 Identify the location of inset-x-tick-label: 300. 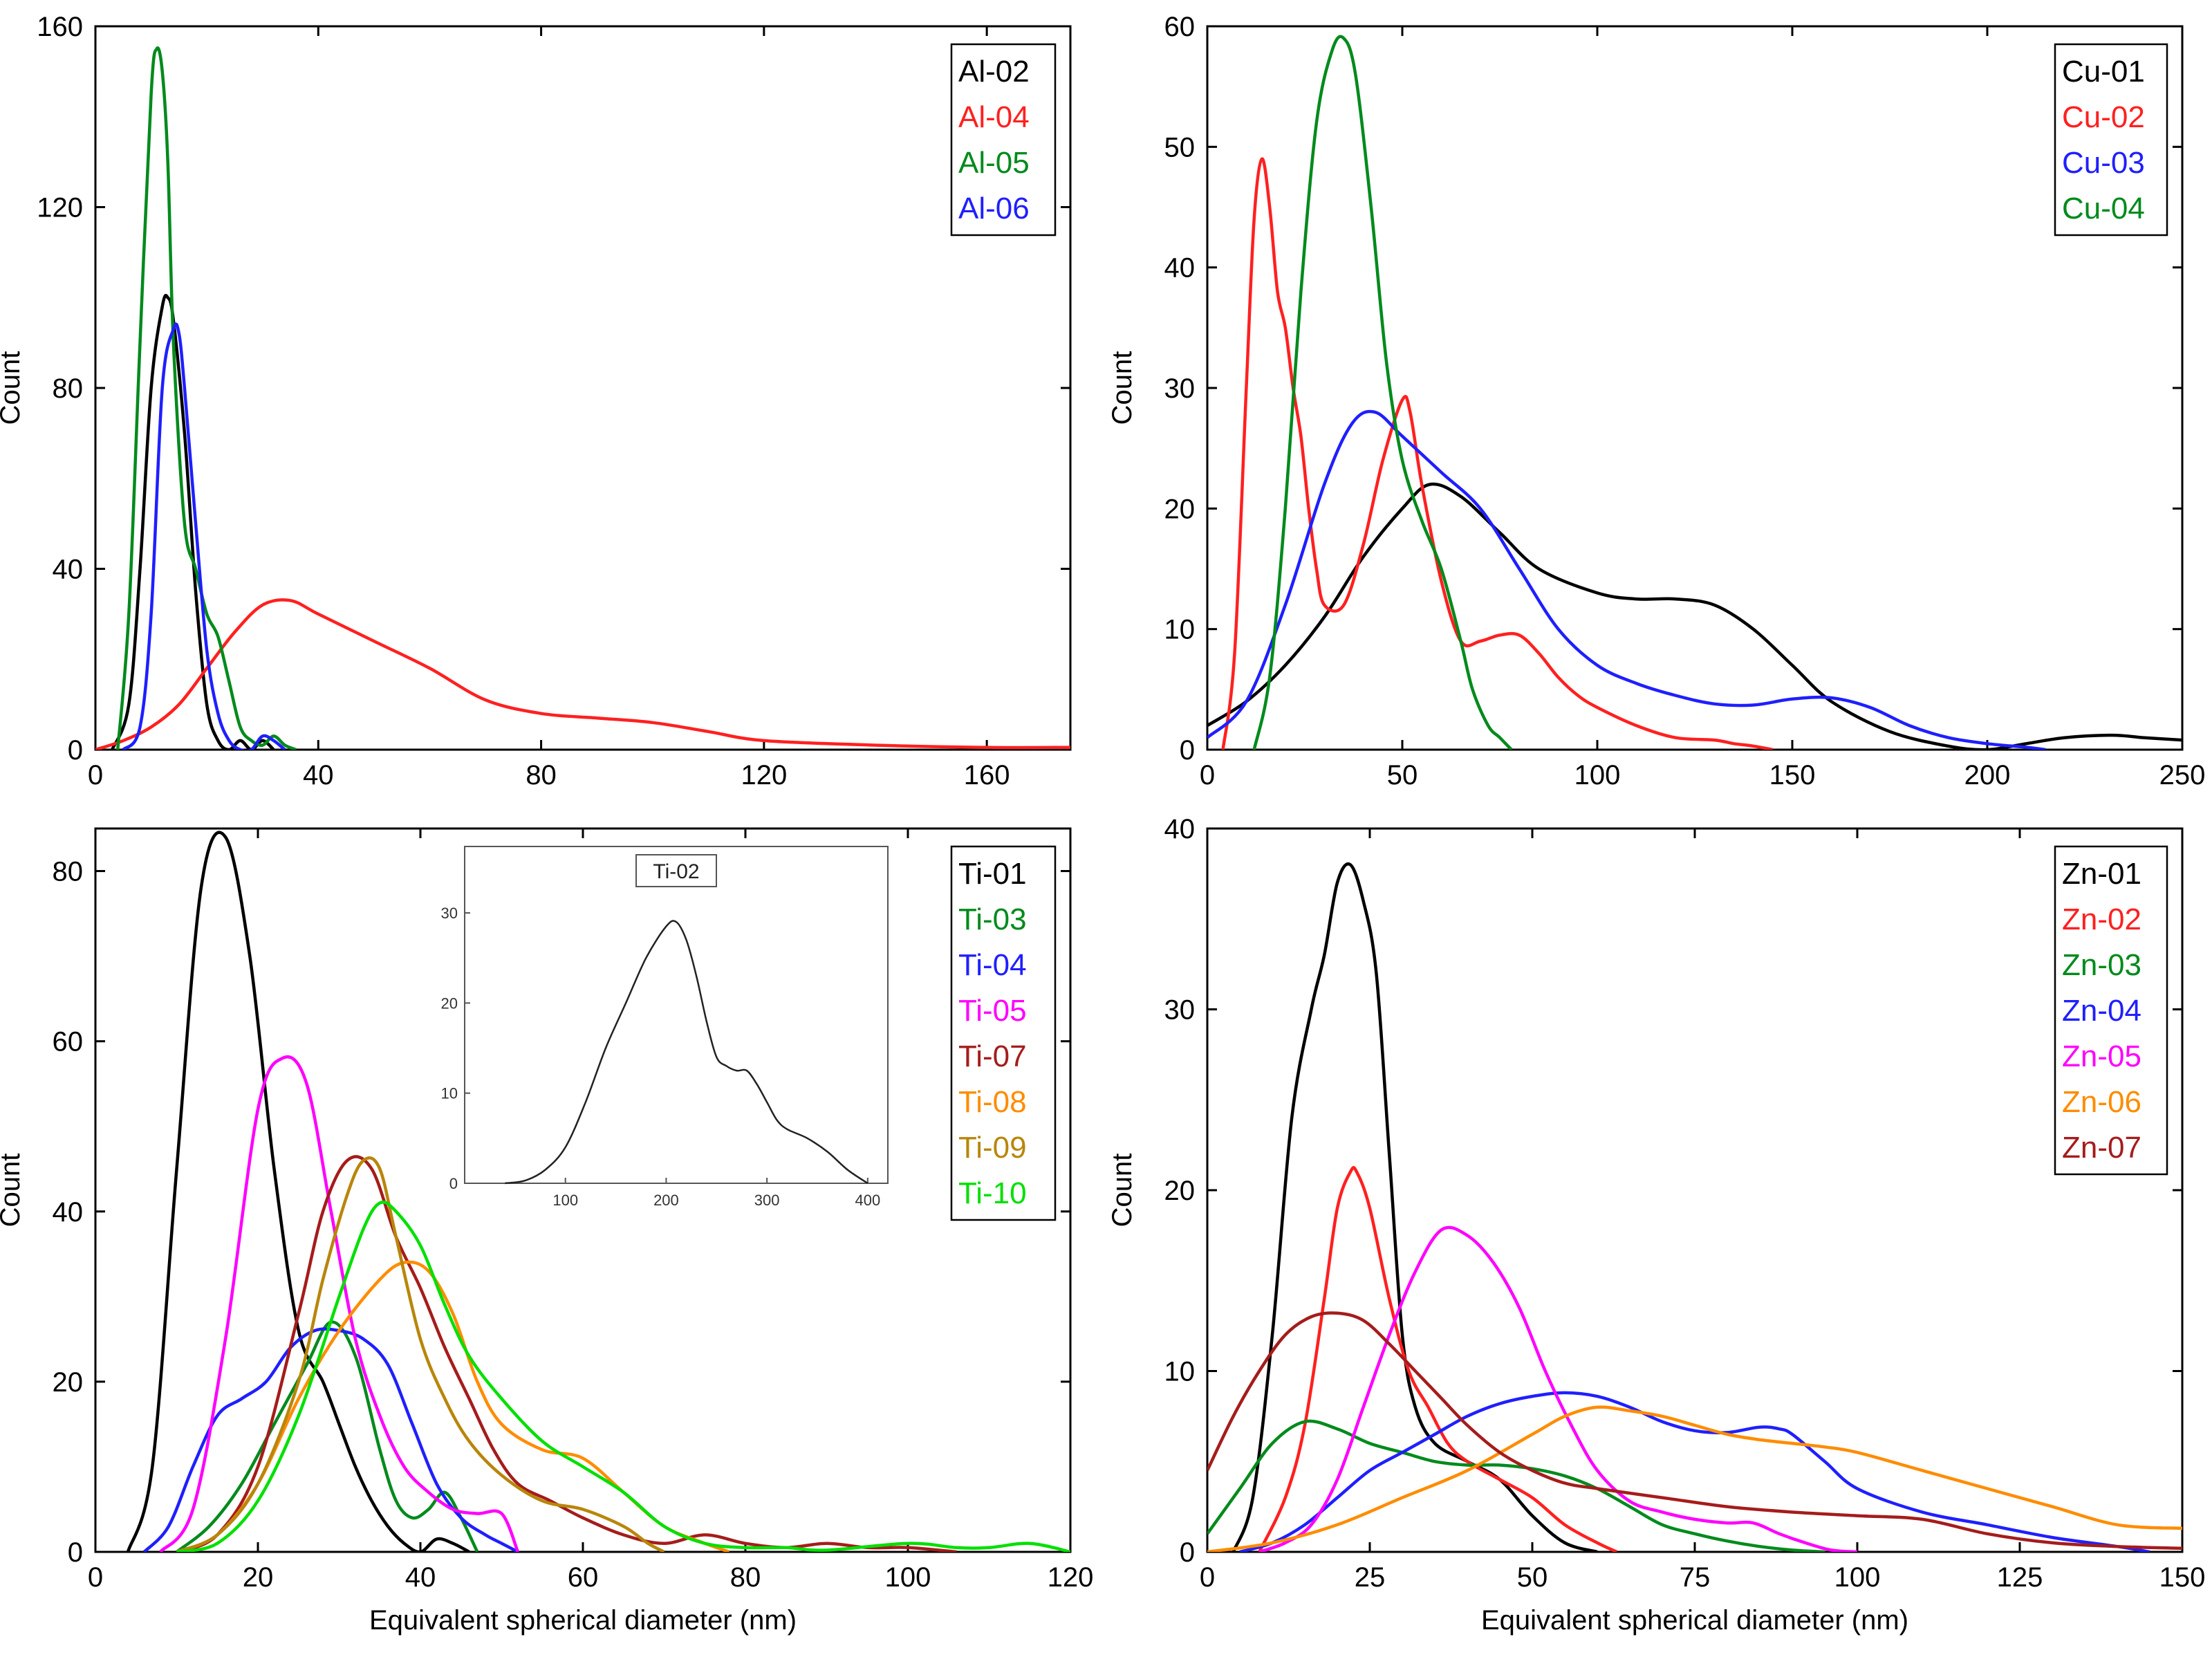
(767, 1200).